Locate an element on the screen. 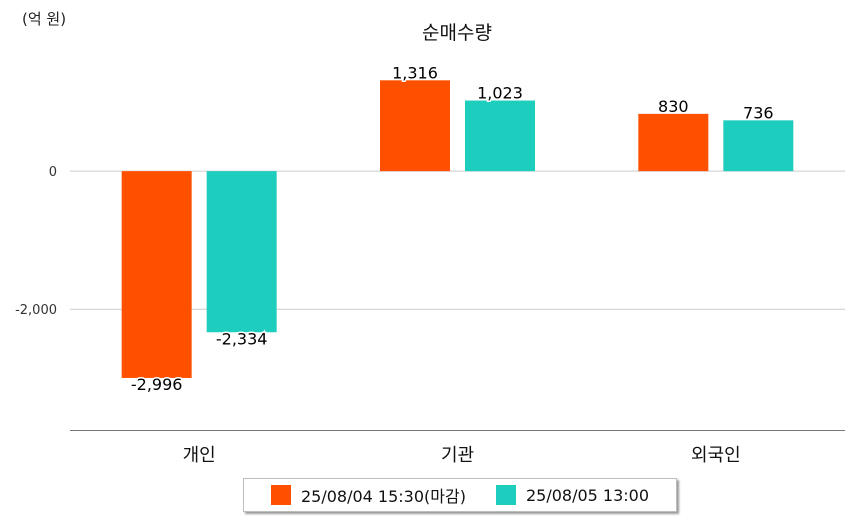  legend-item-series-2: 25/08/05 13:00 is located at coordinates (572, 495).